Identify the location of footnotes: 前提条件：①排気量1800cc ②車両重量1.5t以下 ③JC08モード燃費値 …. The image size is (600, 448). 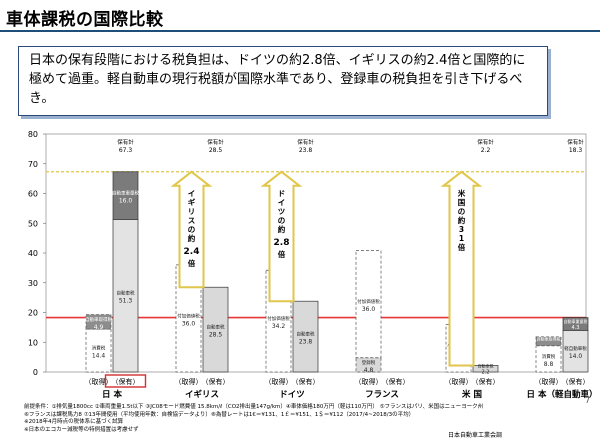
(304, 419).